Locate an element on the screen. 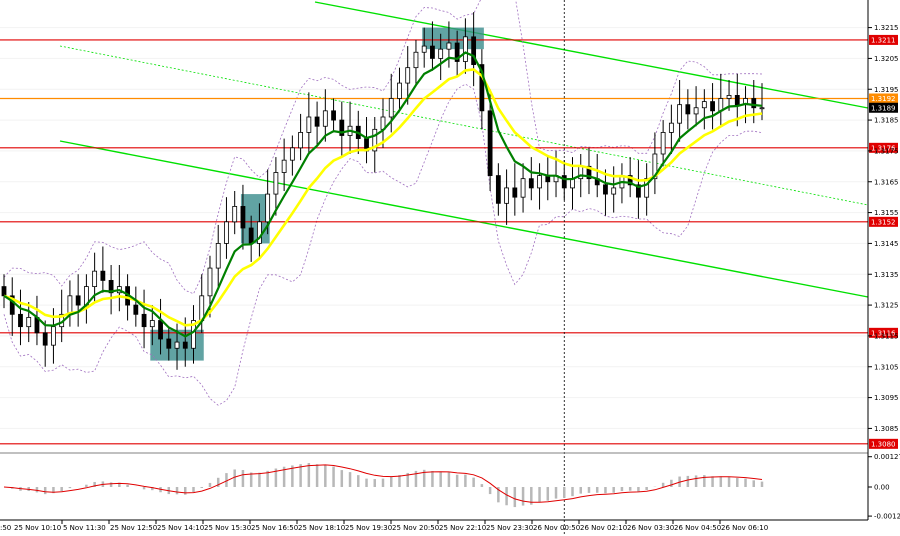  level-label: 1.3192 is located at coordinates (883, 99).